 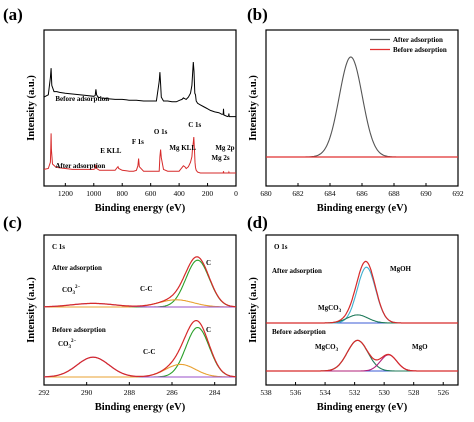 I want to click on annotation-a-6: C 1s, so click(x=194, y=125).